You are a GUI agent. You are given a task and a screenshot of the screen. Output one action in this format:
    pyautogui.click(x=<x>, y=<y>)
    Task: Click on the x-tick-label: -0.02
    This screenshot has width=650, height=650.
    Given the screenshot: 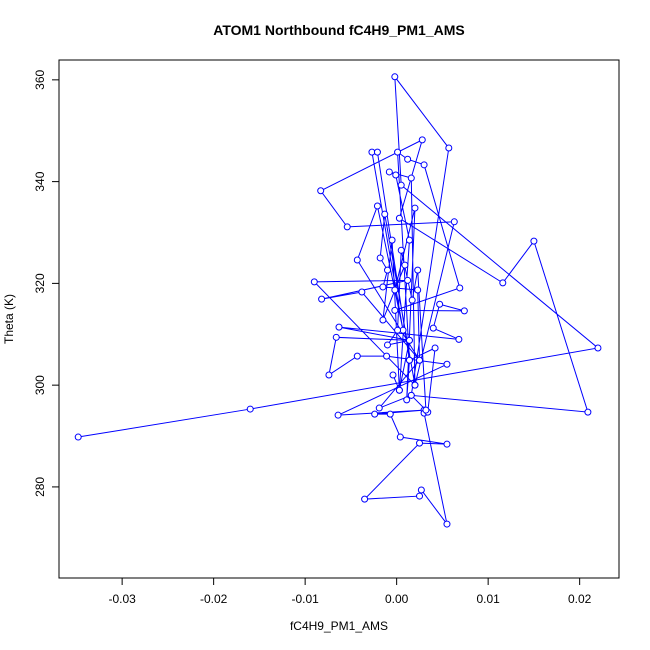 What is the action you would take?
    pyautogui.click(x=214, y=599)
    